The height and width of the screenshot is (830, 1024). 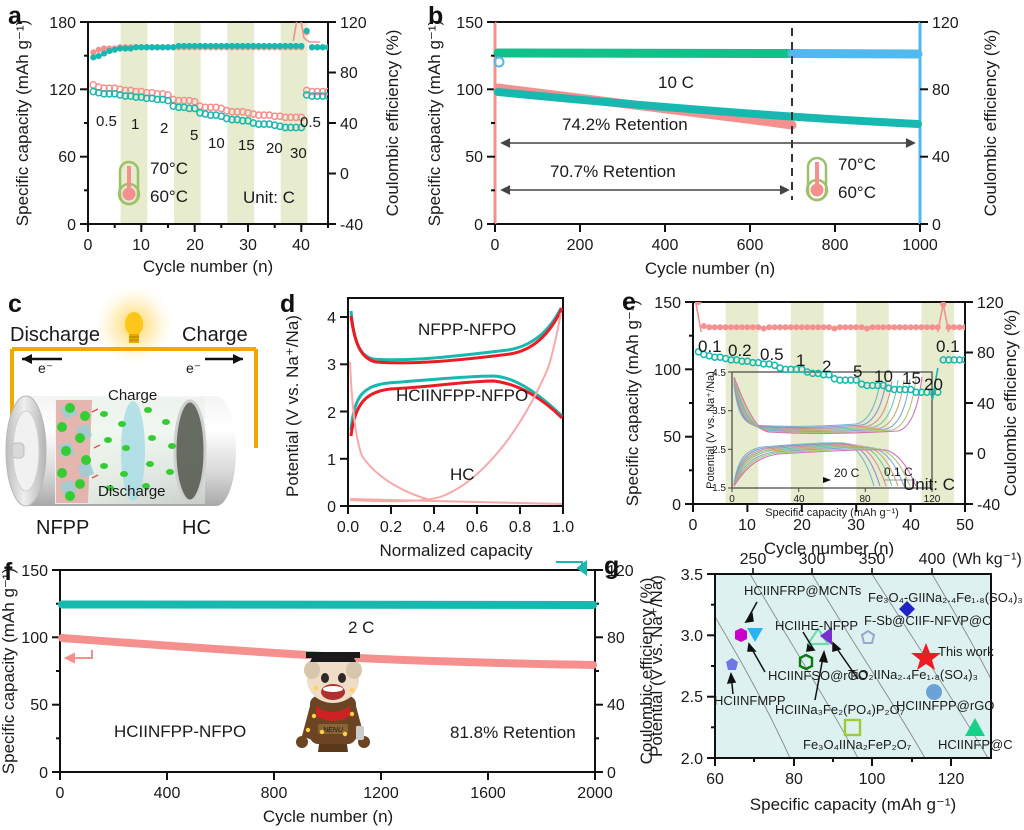 What do you see at coordinates (829, 365) in the screenshot?
I see `rate-labels-e: 0.1 0.2 0.5 1 2 5 10 15 20 0.1` at bounding box center [829, 365].